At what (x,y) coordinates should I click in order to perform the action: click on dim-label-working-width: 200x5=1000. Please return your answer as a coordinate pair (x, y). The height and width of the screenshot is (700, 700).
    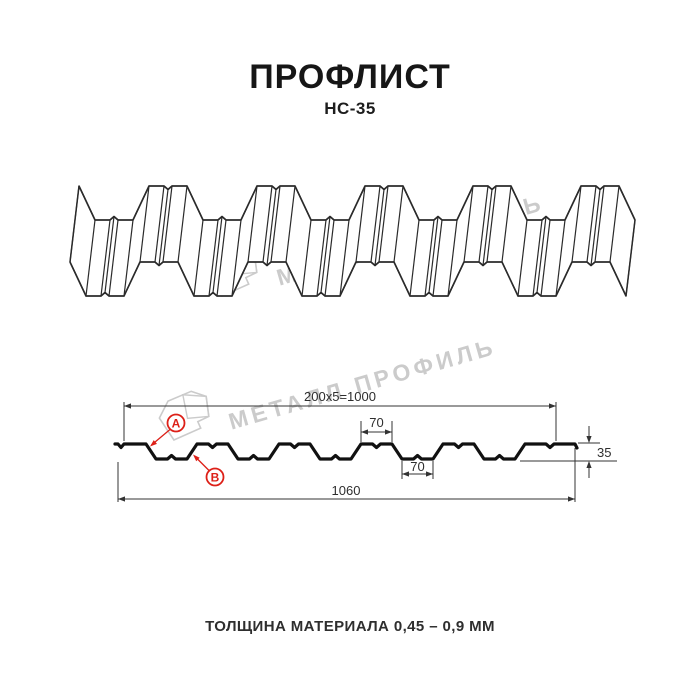
    Looking at the image, I should click on (340, 396).